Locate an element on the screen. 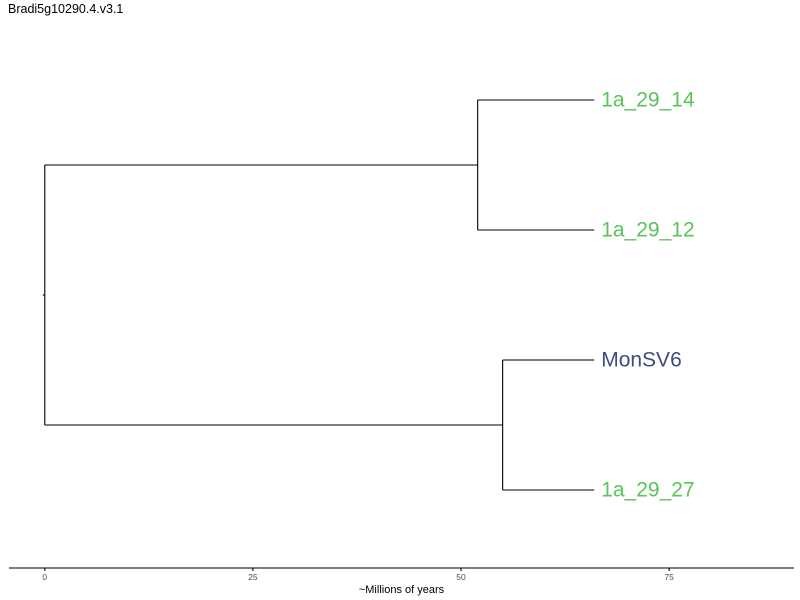  tip-label-1a_29_12: 1a_29_12 is located at coordinates (647, 230).